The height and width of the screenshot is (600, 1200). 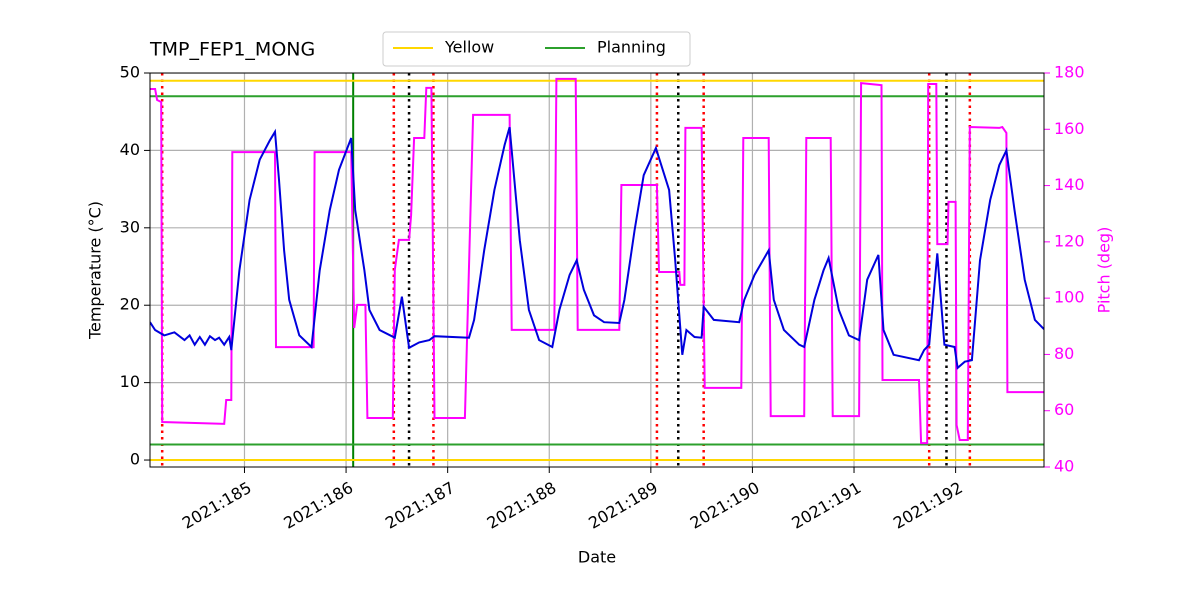 What do you see at coordinates (1069, 128) in the screenshot?
I see `y2-tick-label: 160` at bounding box center [1069, 128].